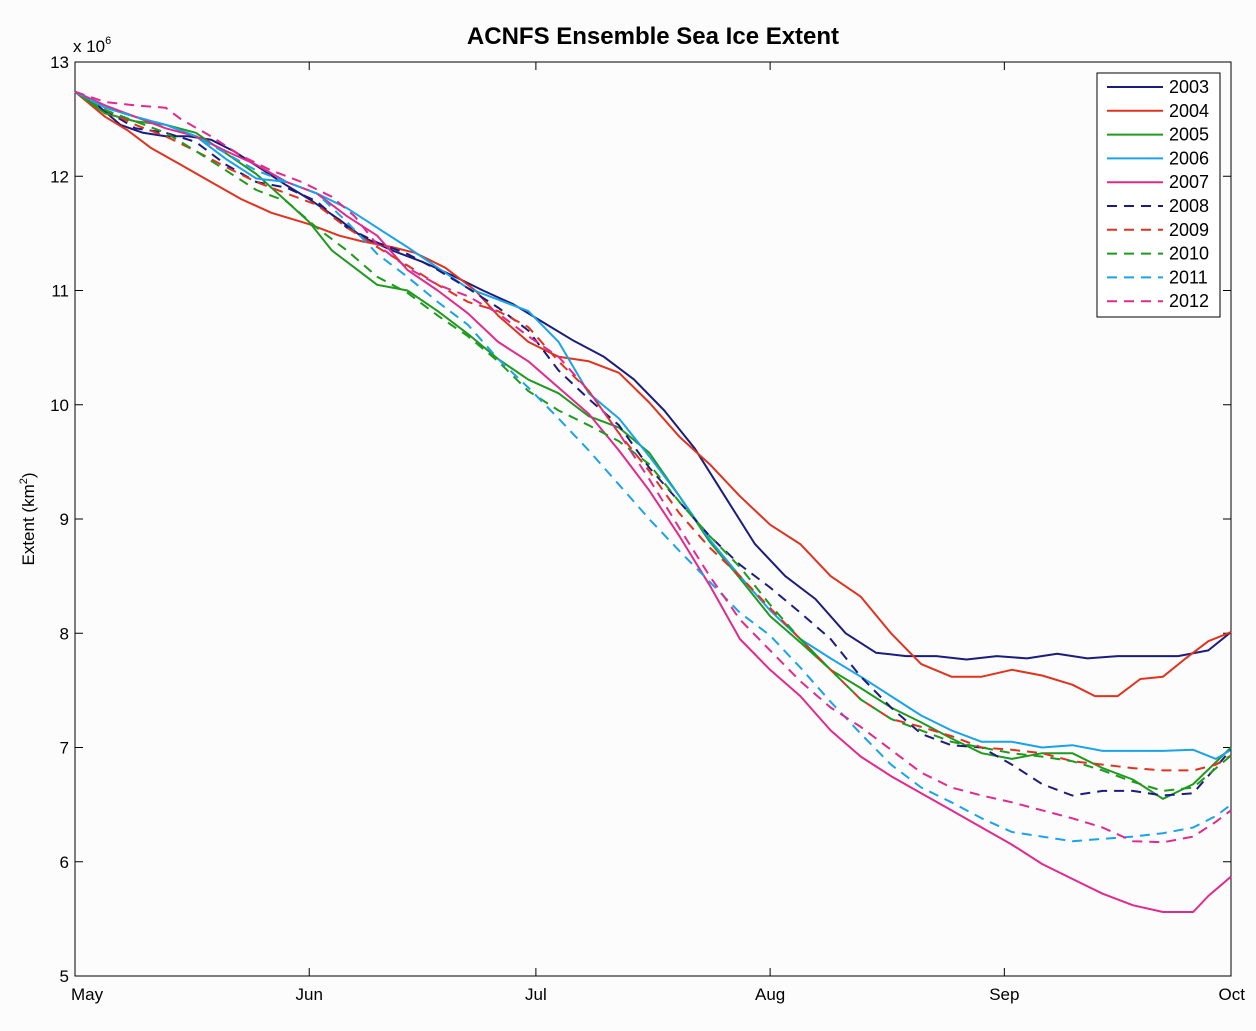 The height and width of the screenshot is (1031, 1256). I want to click on legend-label-2010: 2010, so click(1189, 254).